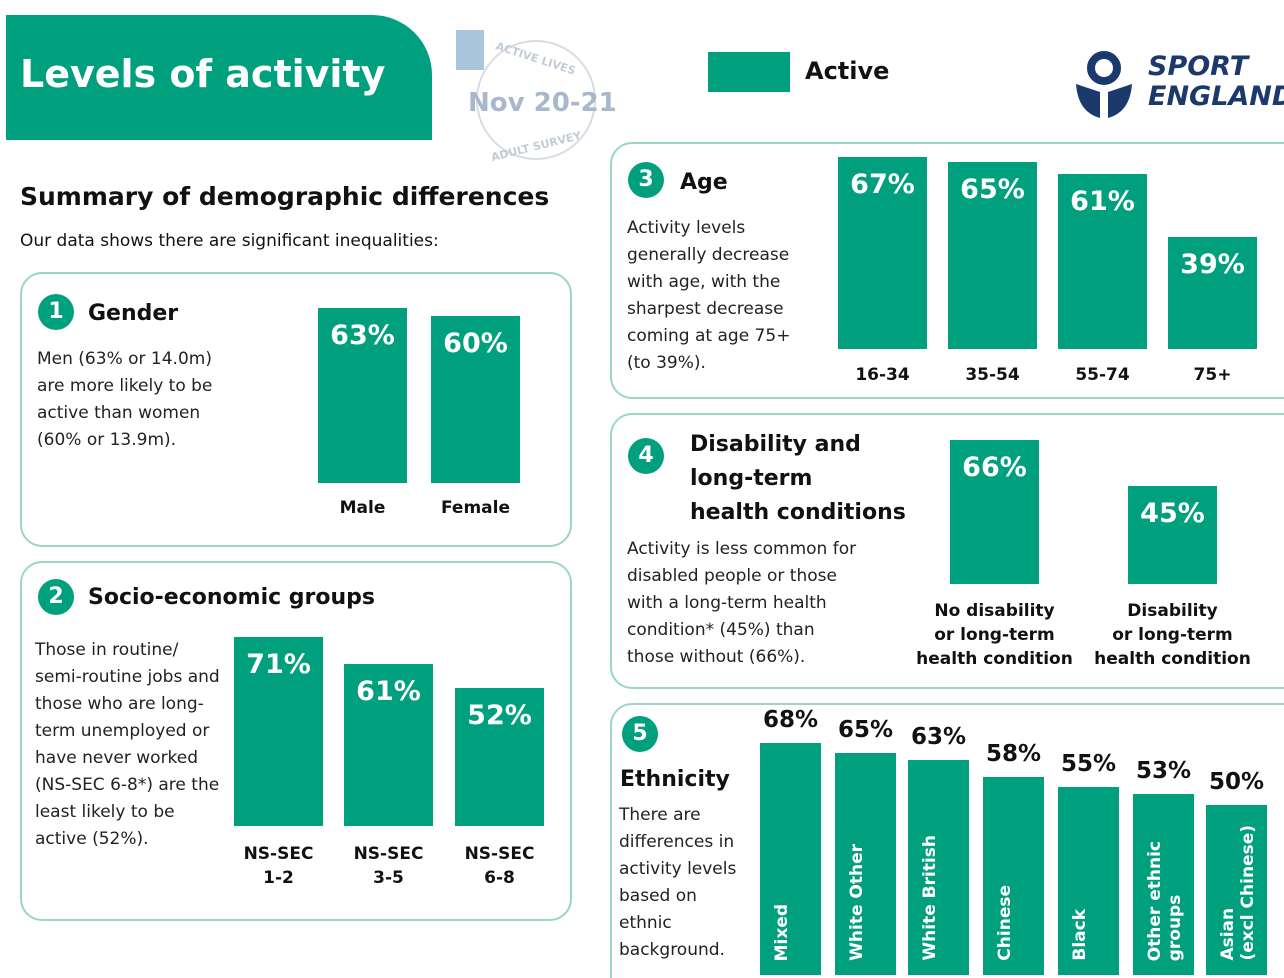 This screenshot has height=978, width=1284. What do you see at coordinates (1172, 635) in the screenshot?
I see `category-label: Disability or long-term health condition` at bounding box center [1172, 635].